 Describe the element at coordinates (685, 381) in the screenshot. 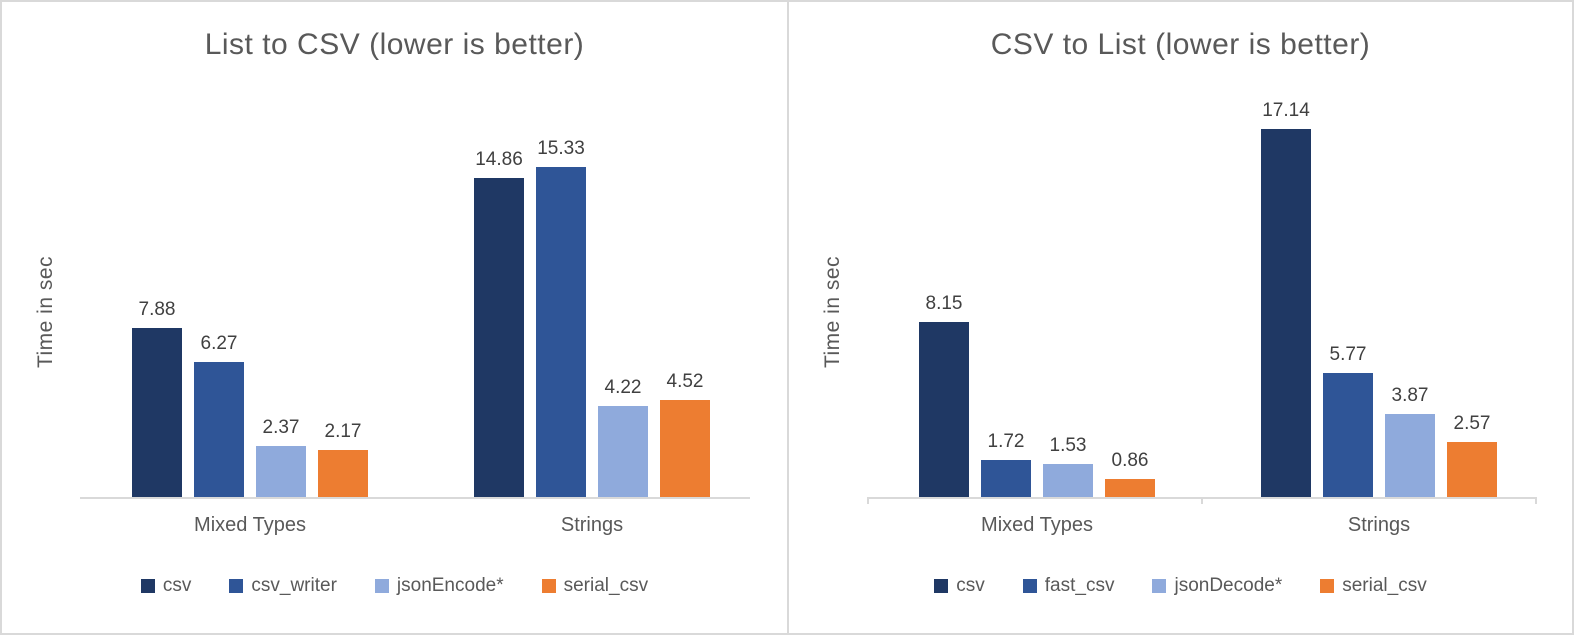

I see `bar-value-label: 4.52` at that location.